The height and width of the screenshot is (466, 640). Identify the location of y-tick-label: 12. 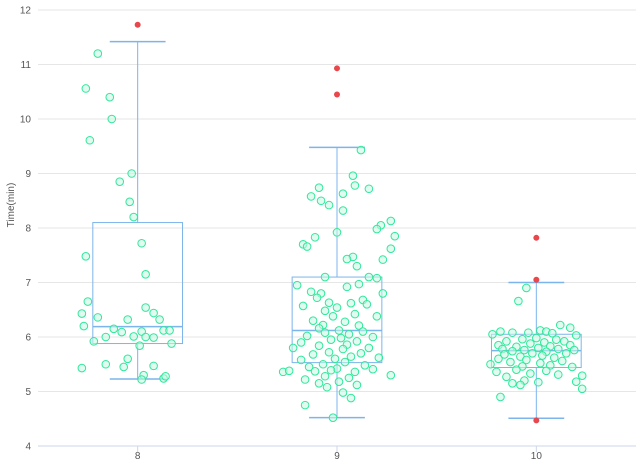
(26, 11).